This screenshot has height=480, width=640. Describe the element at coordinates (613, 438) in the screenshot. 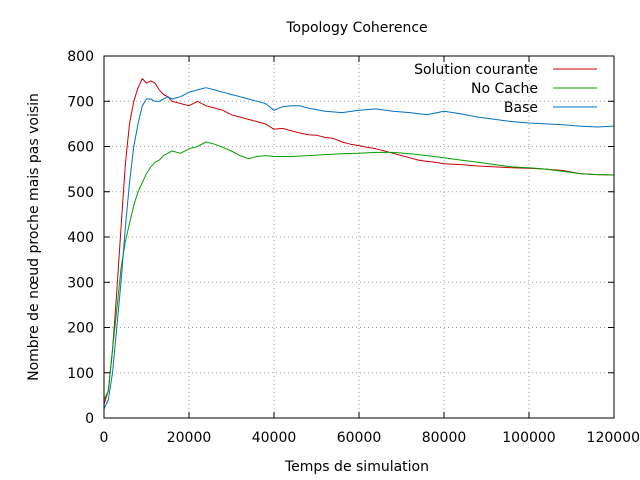

I see `x-tick-label: 120000` at that location.